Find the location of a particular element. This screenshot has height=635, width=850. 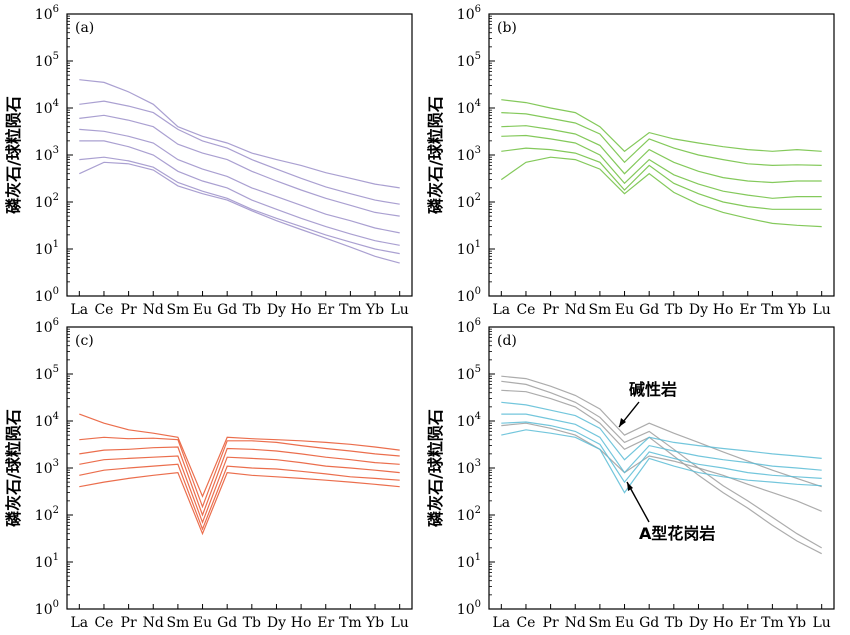

x-tick-label: Sm is located at coordinates (177, 623).